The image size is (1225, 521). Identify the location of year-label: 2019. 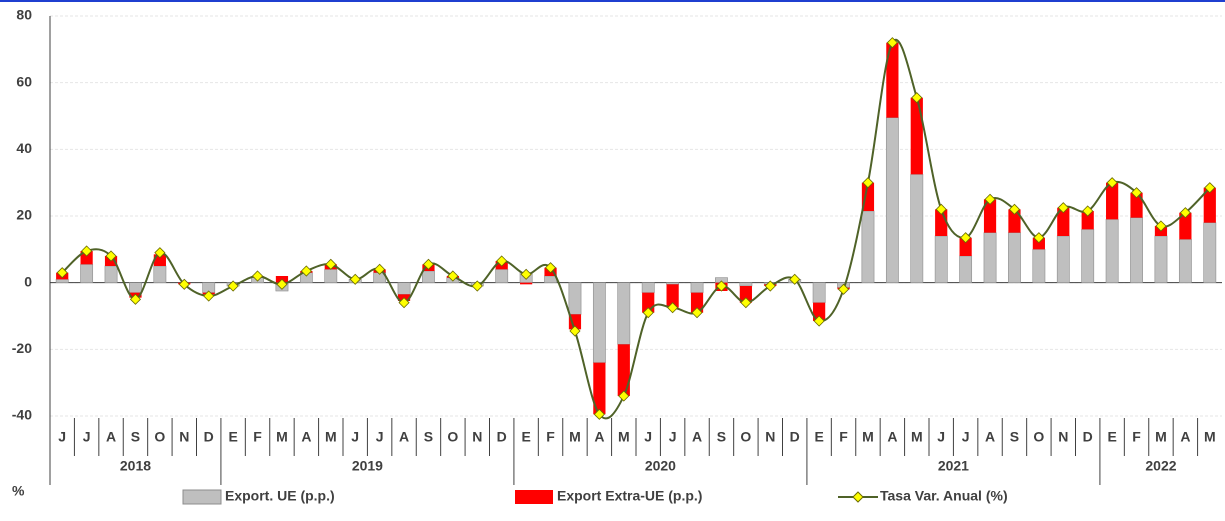
(367, 466).